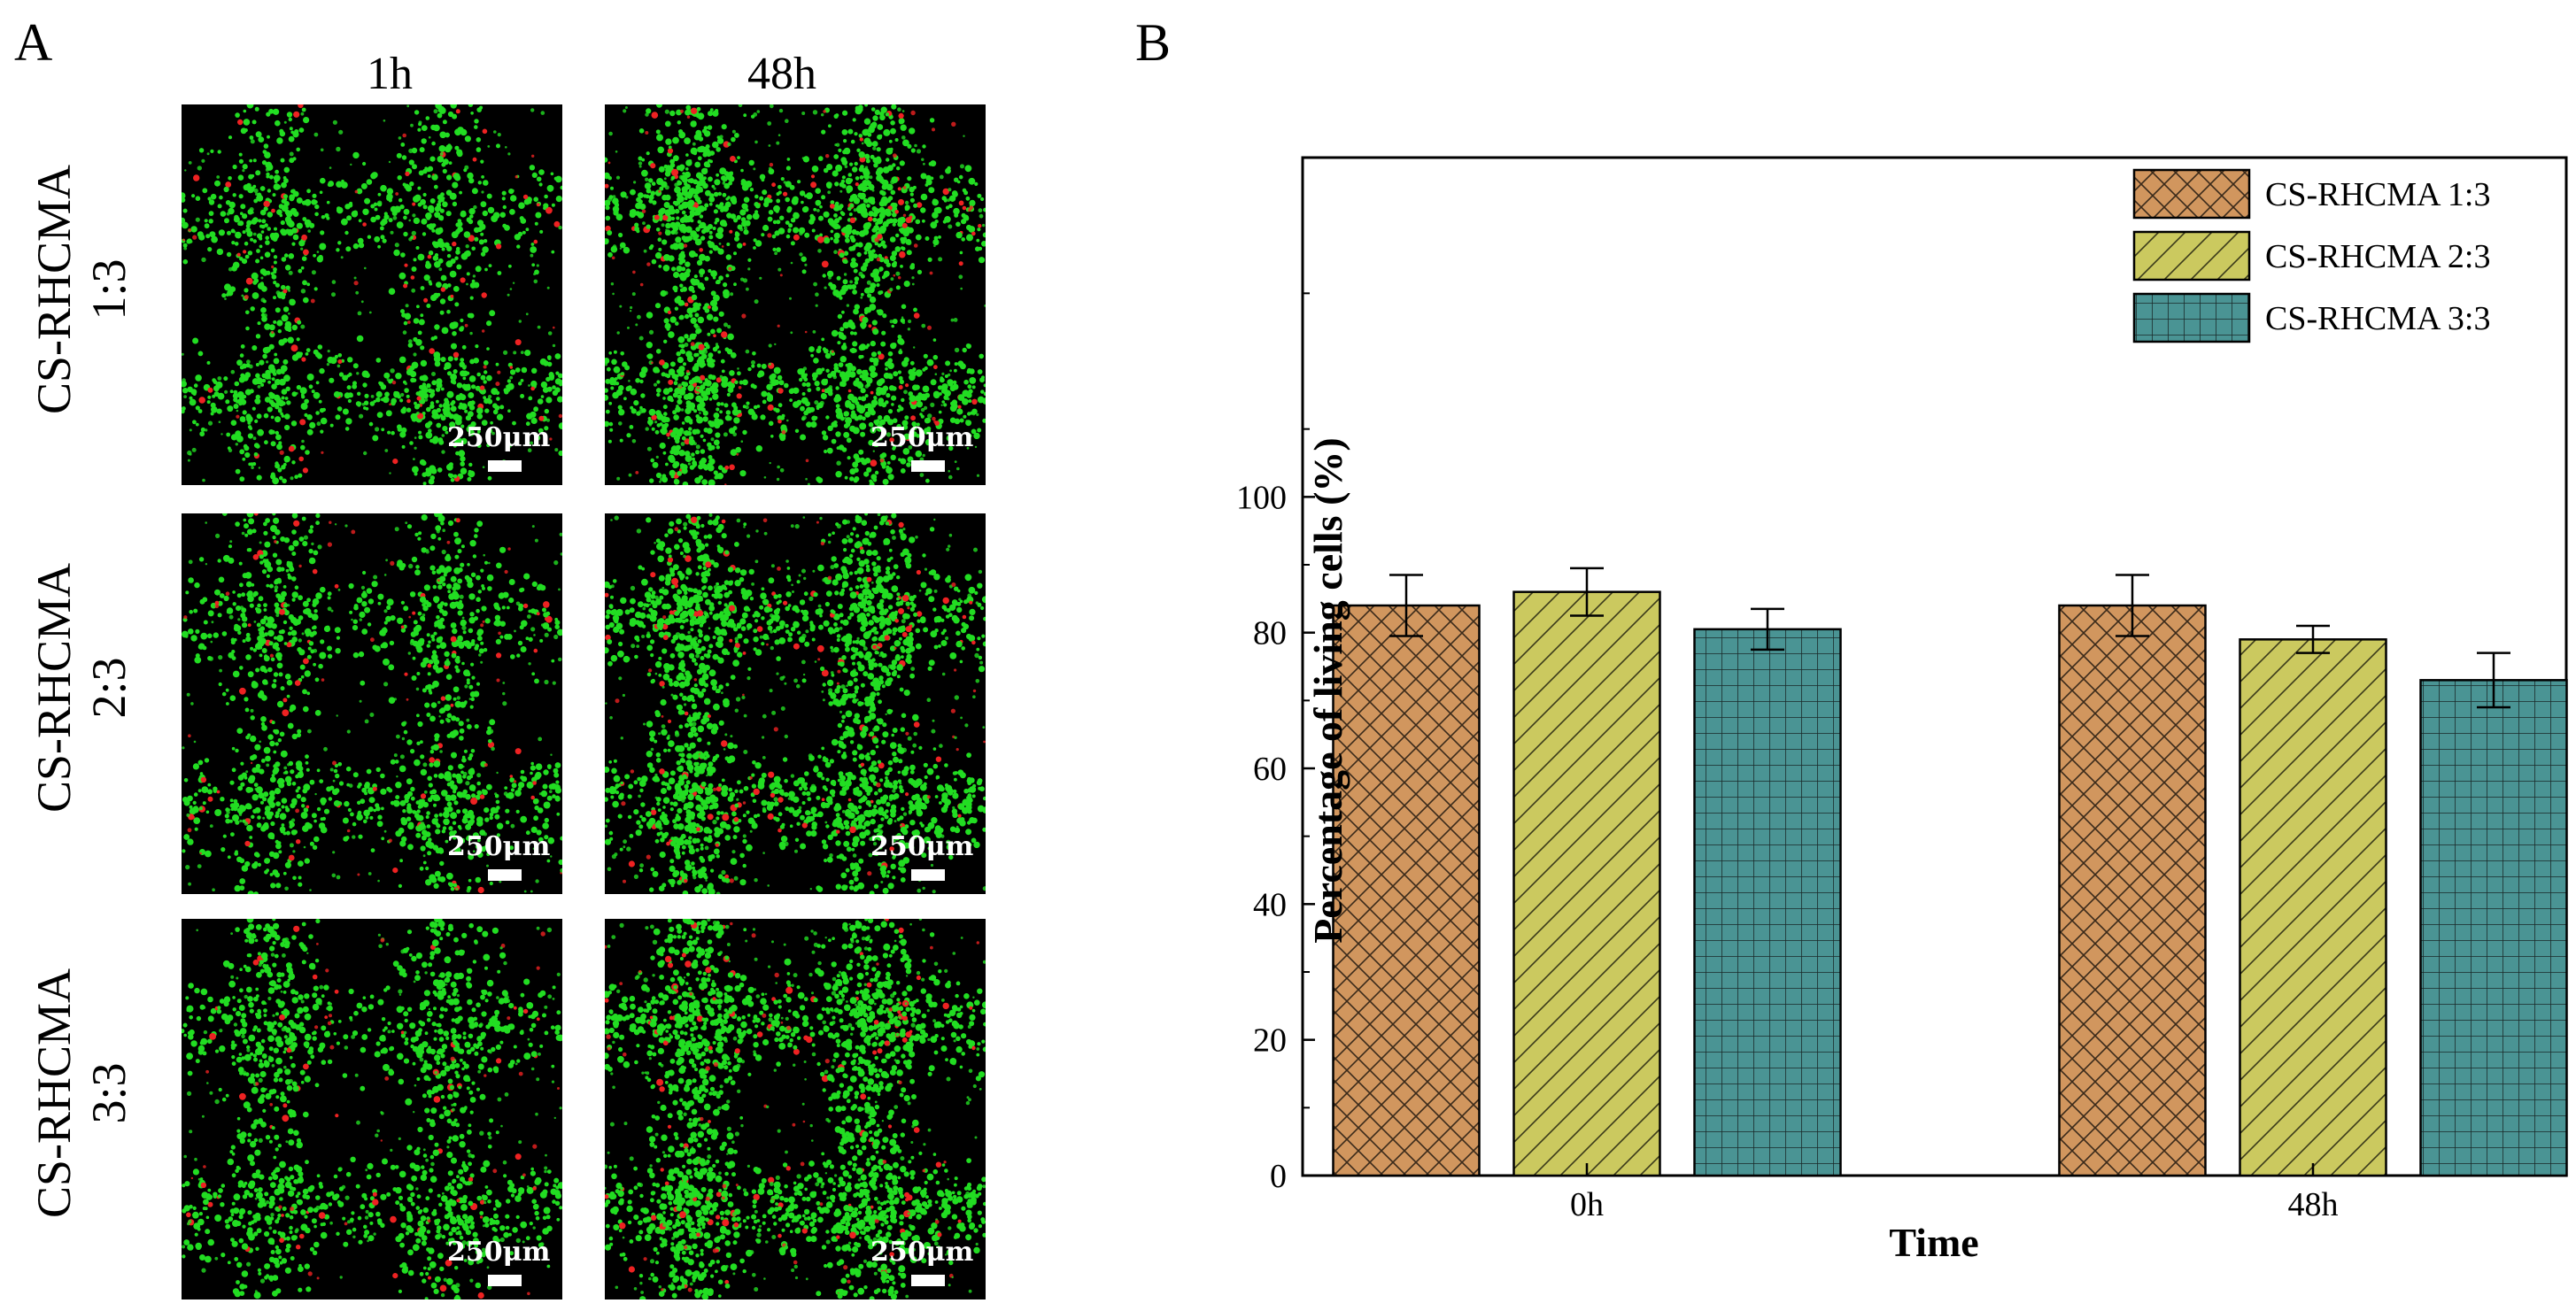 The height and width of the screenshot is (1311, 2576). I want to click on legend-item: CS-RHCMA 3:3, so click(2311, 317).